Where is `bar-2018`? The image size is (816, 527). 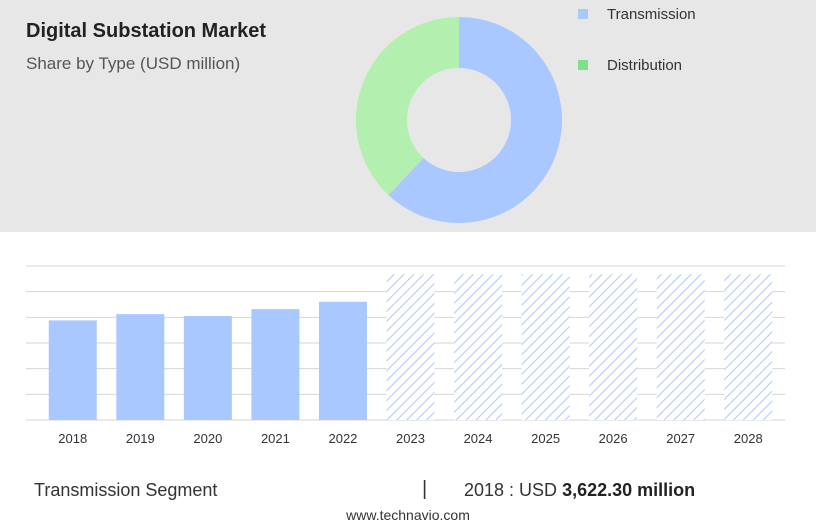
bar-2018 is located at coordinates (72, 370).